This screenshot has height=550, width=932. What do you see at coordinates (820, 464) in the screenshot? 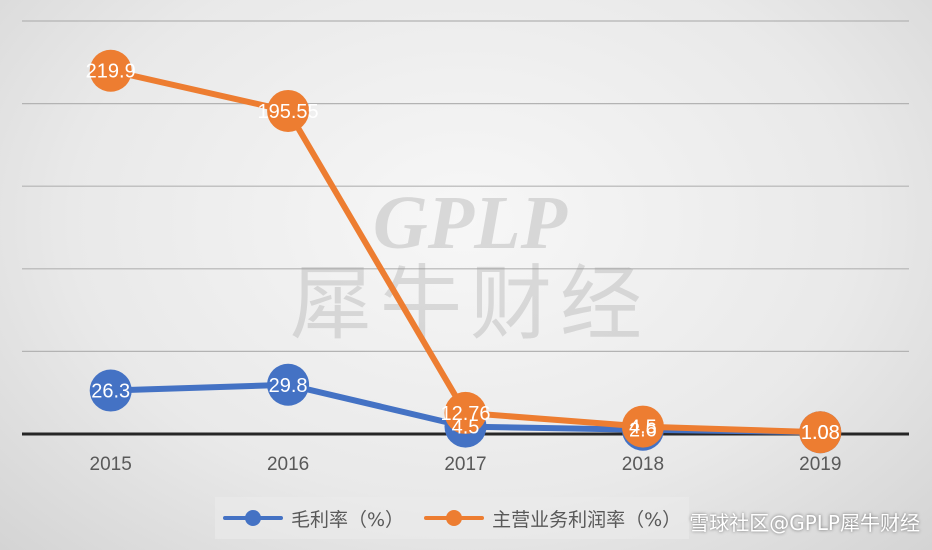
I see `x-tick-label: 2019` at bounding box center [820, 464].